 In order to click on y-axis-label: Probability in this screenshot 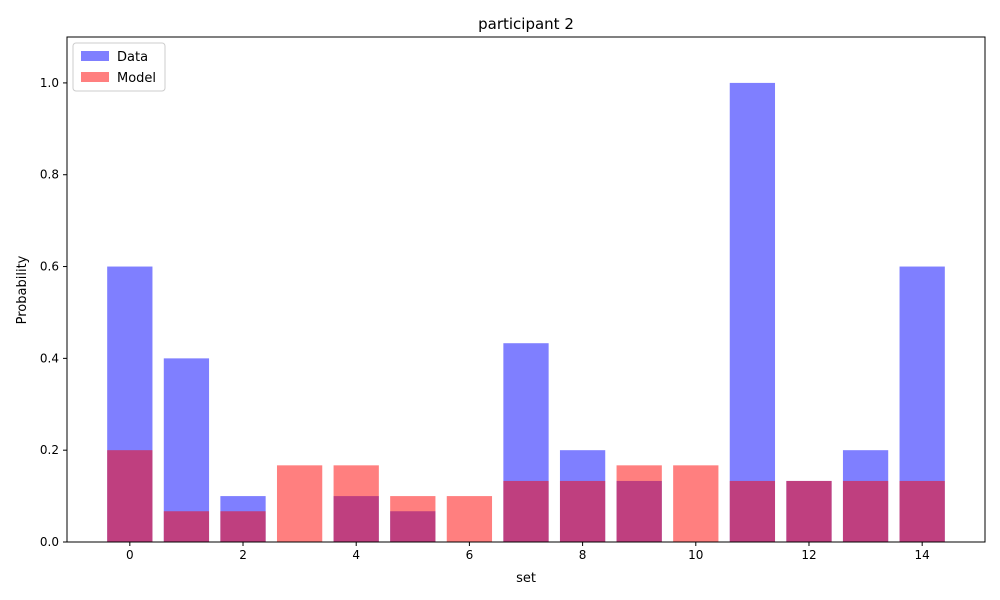, I will do `click(22, 289)`.